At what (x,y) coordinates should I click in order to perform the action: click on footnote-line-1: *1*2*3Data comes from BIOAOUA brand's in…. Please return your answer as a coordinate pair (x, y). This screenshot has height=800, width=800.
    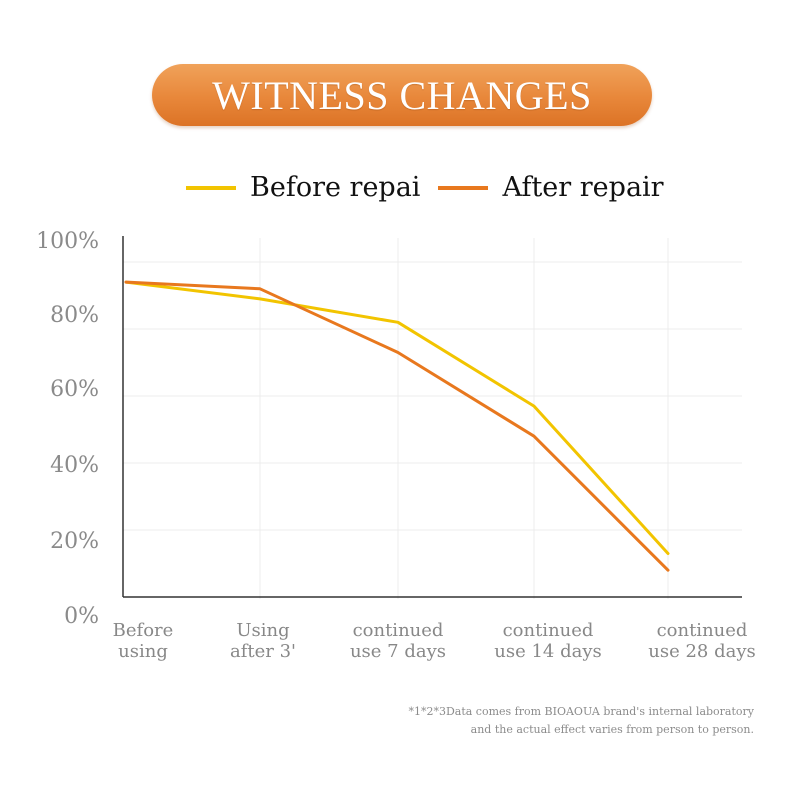
    Looking at the image, I should click on (581, 711).